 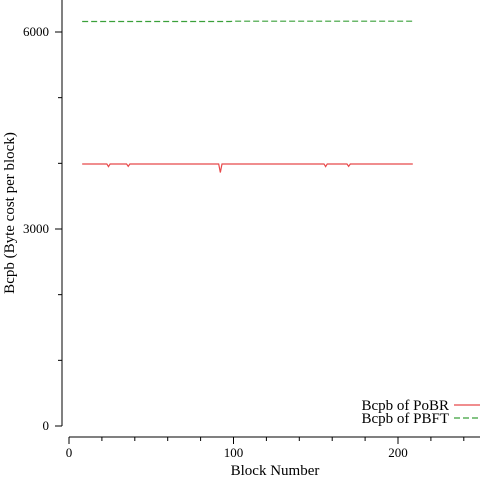 I want to click on x-tick-label-0: 0, so click(x=69, y=452).